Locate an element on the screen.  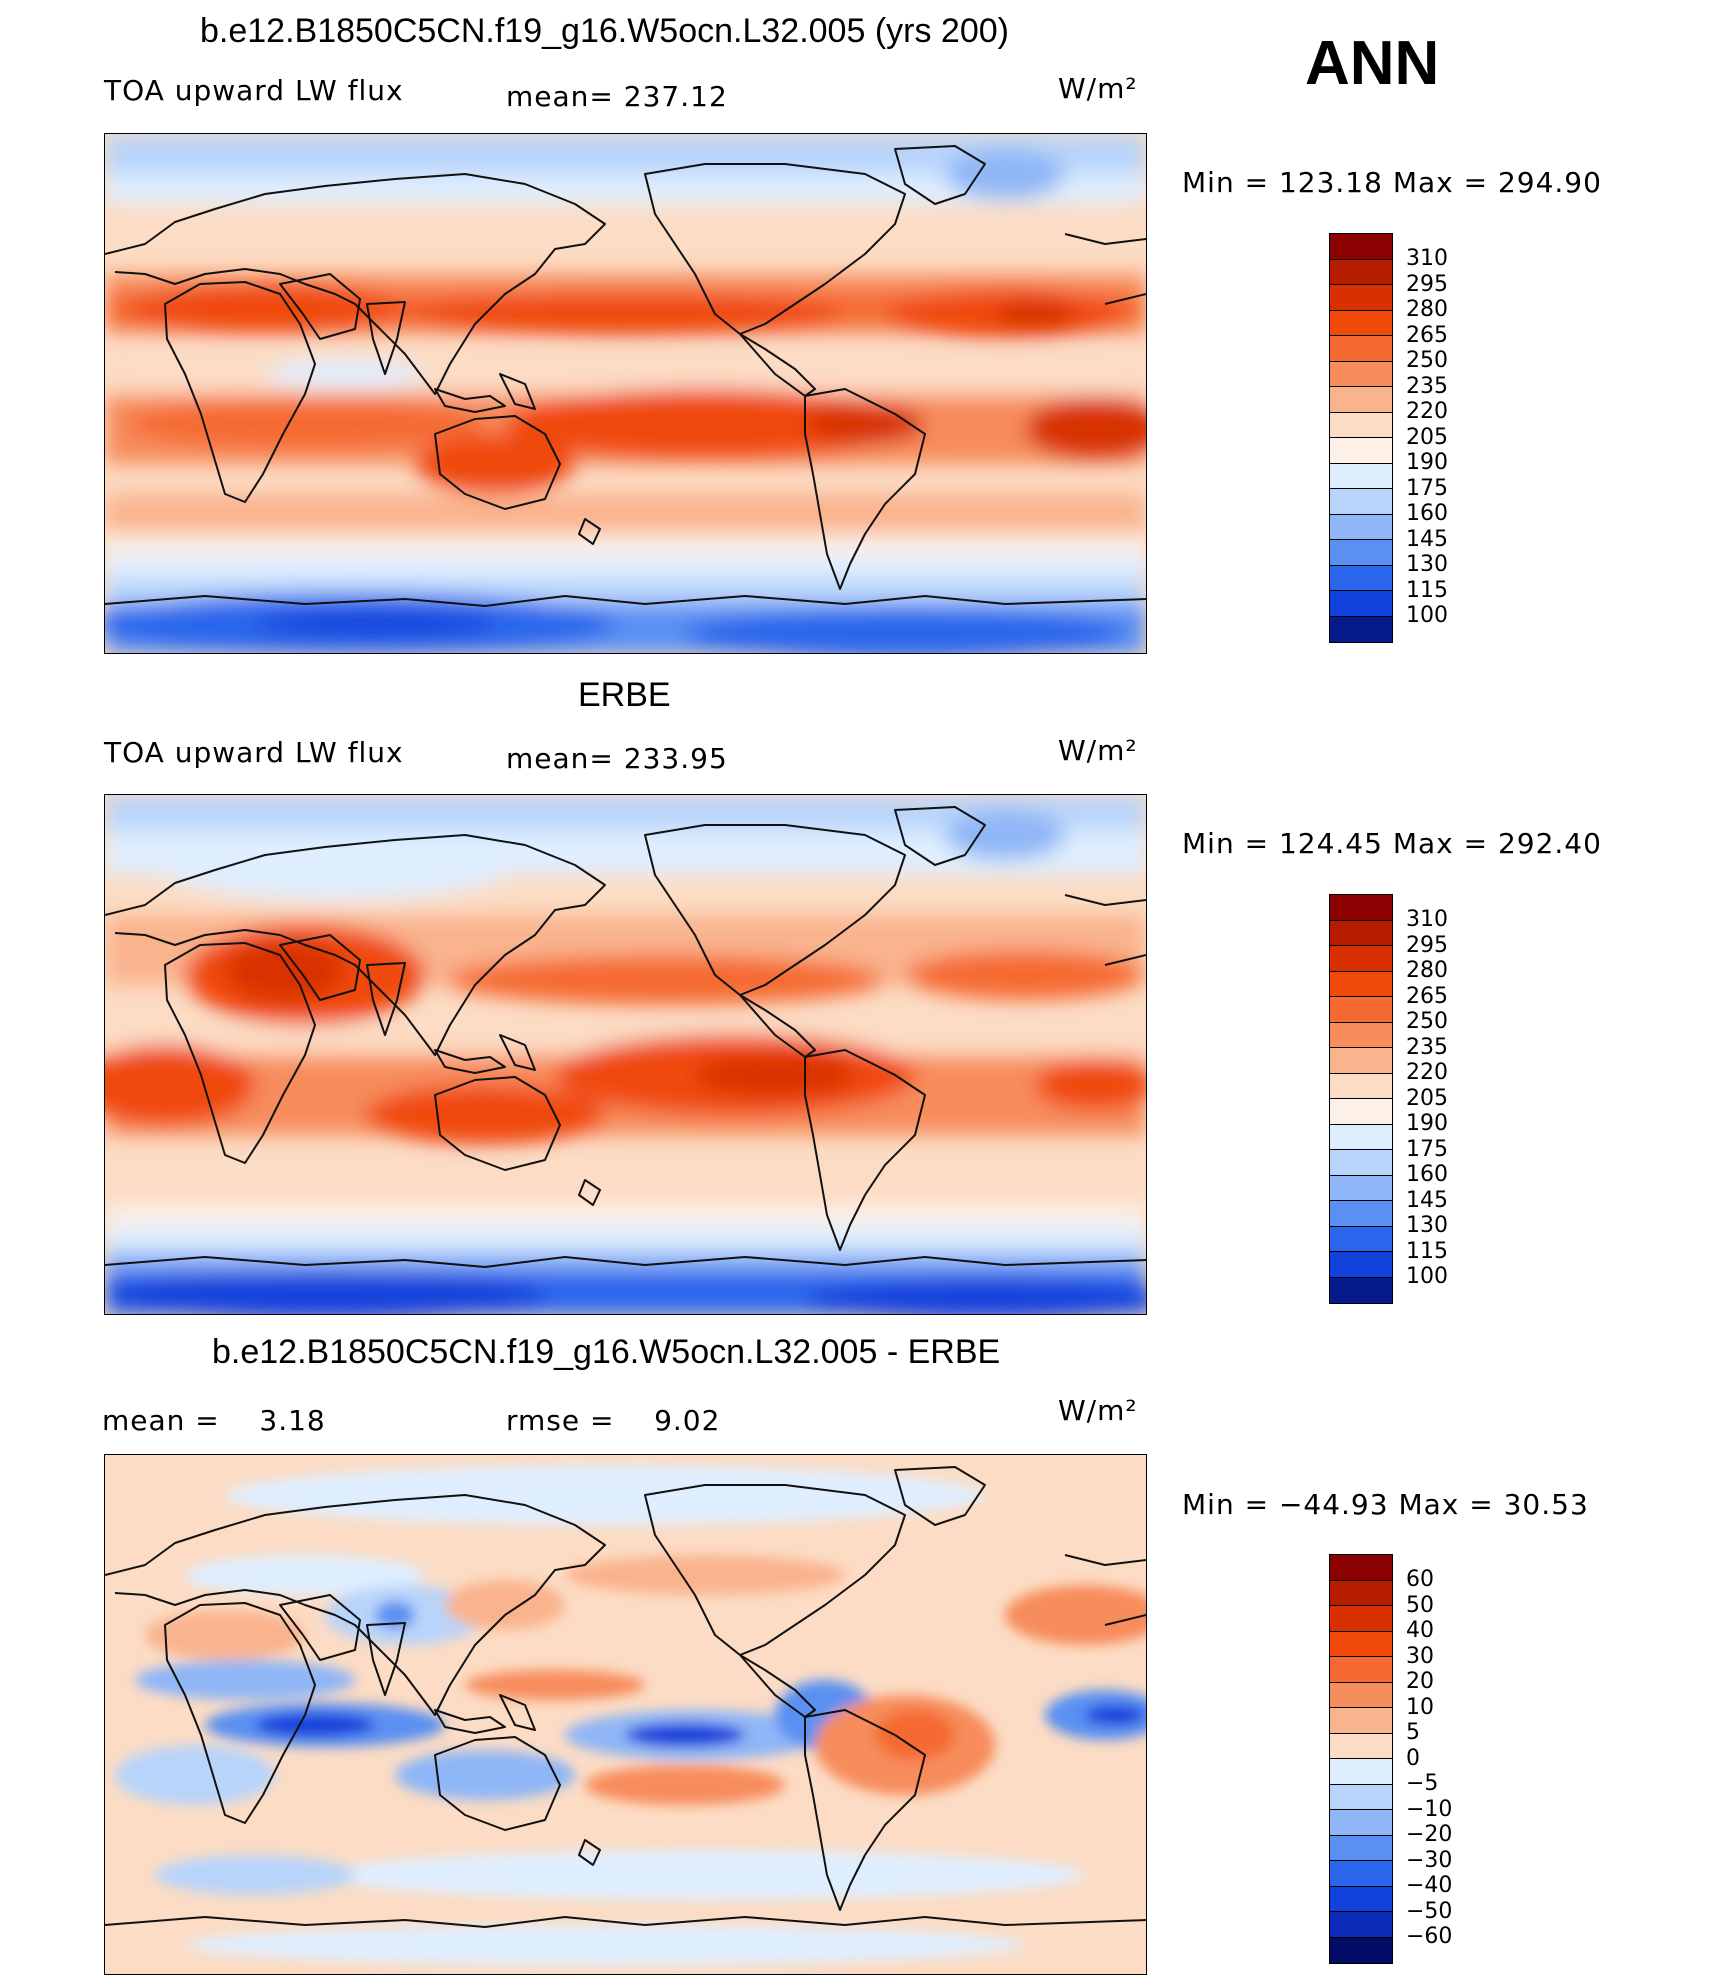
panel3-colorbar is located at coordinates (1361, 1759).